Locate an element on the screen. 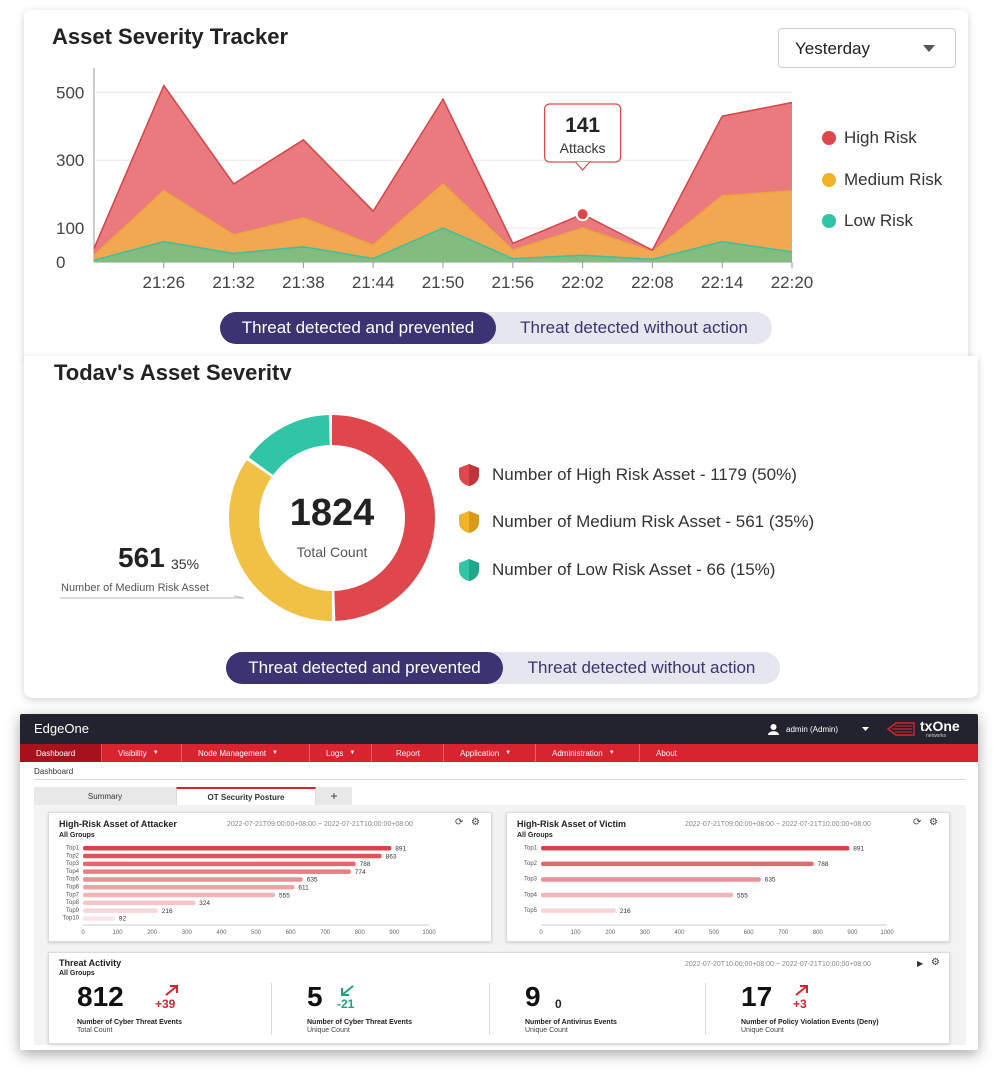  nav-logs: Logs ▼ is located at coordinates (341, 753).